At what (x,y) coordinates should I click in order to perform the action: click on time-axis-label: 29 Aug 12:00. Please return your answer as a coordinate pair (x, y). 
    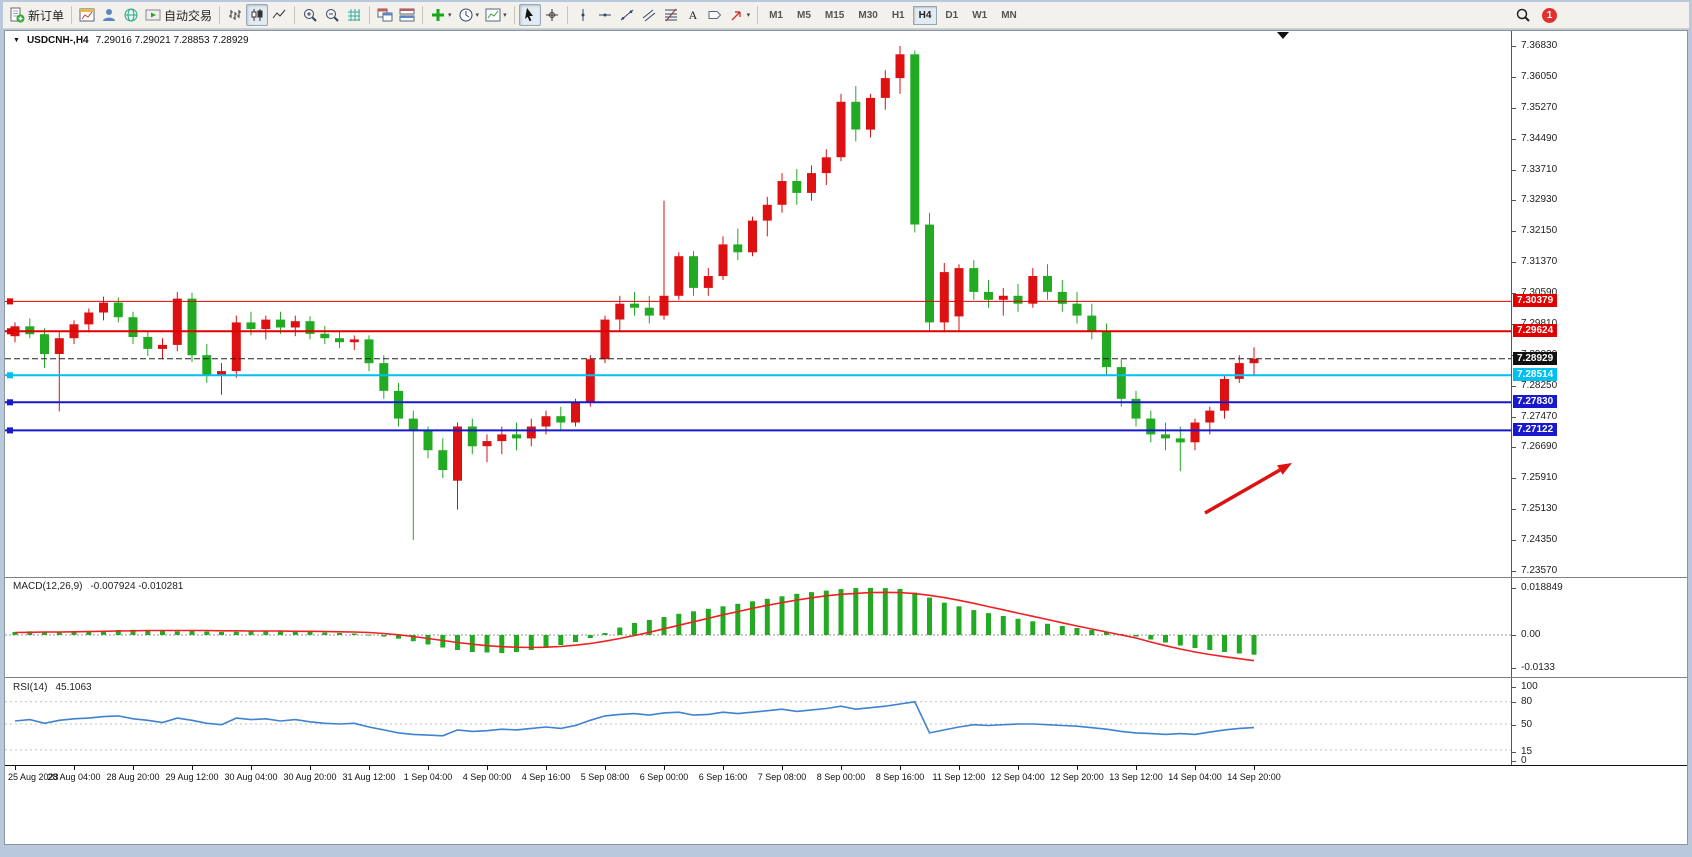
    Looking at the image, I should click on (192, 777).